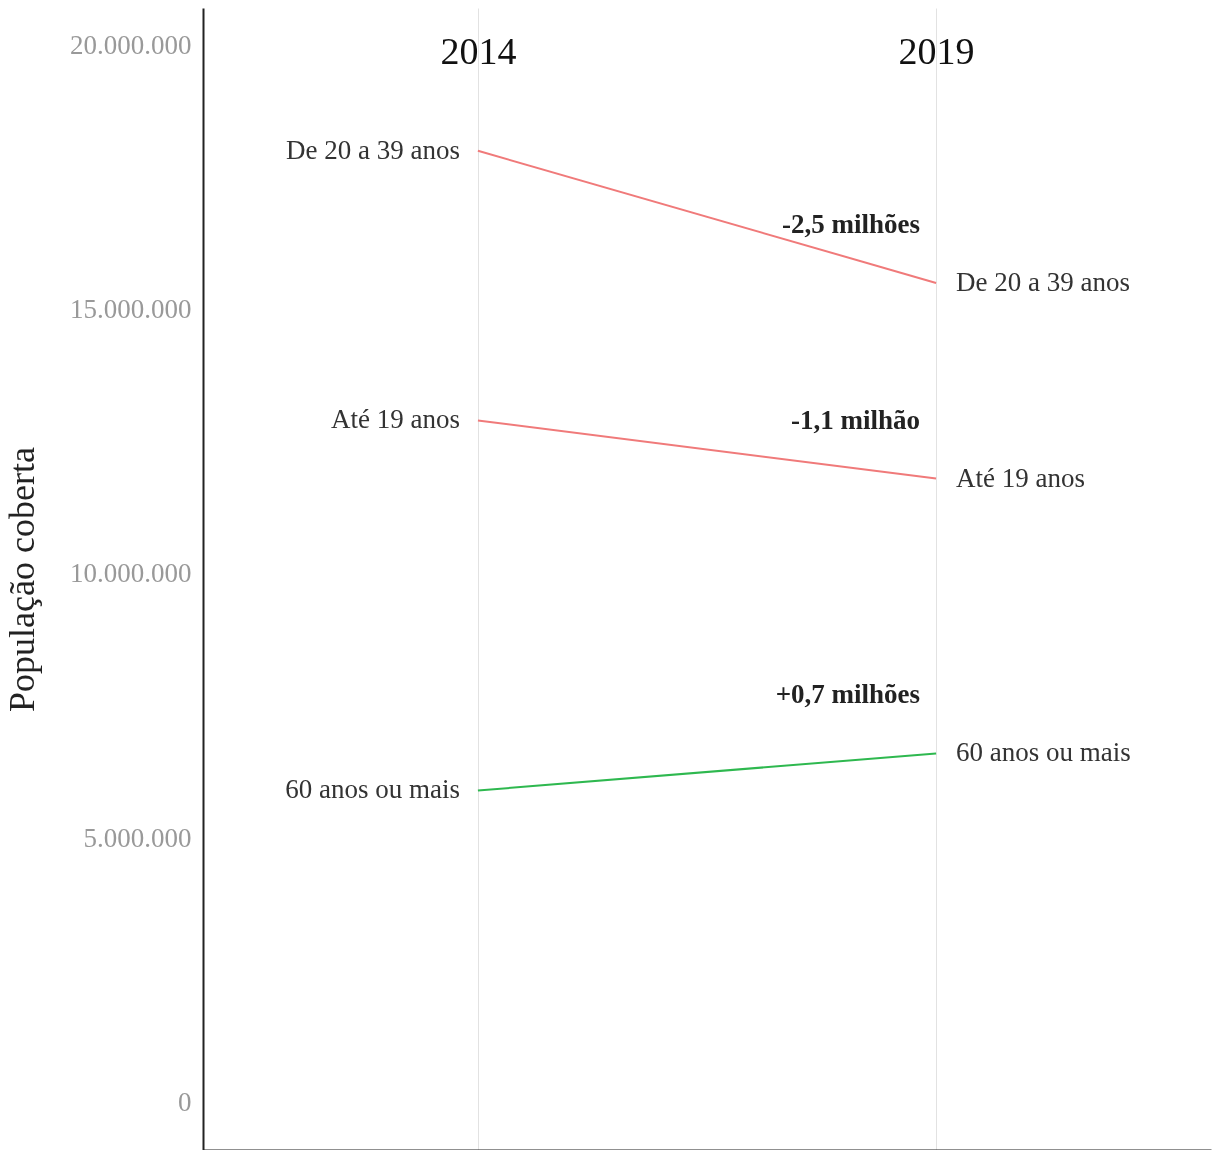 The height and width of the screenshot is (1158, 1221). I want to click on series-label: 60 anos ou mais, so click(372, 789).